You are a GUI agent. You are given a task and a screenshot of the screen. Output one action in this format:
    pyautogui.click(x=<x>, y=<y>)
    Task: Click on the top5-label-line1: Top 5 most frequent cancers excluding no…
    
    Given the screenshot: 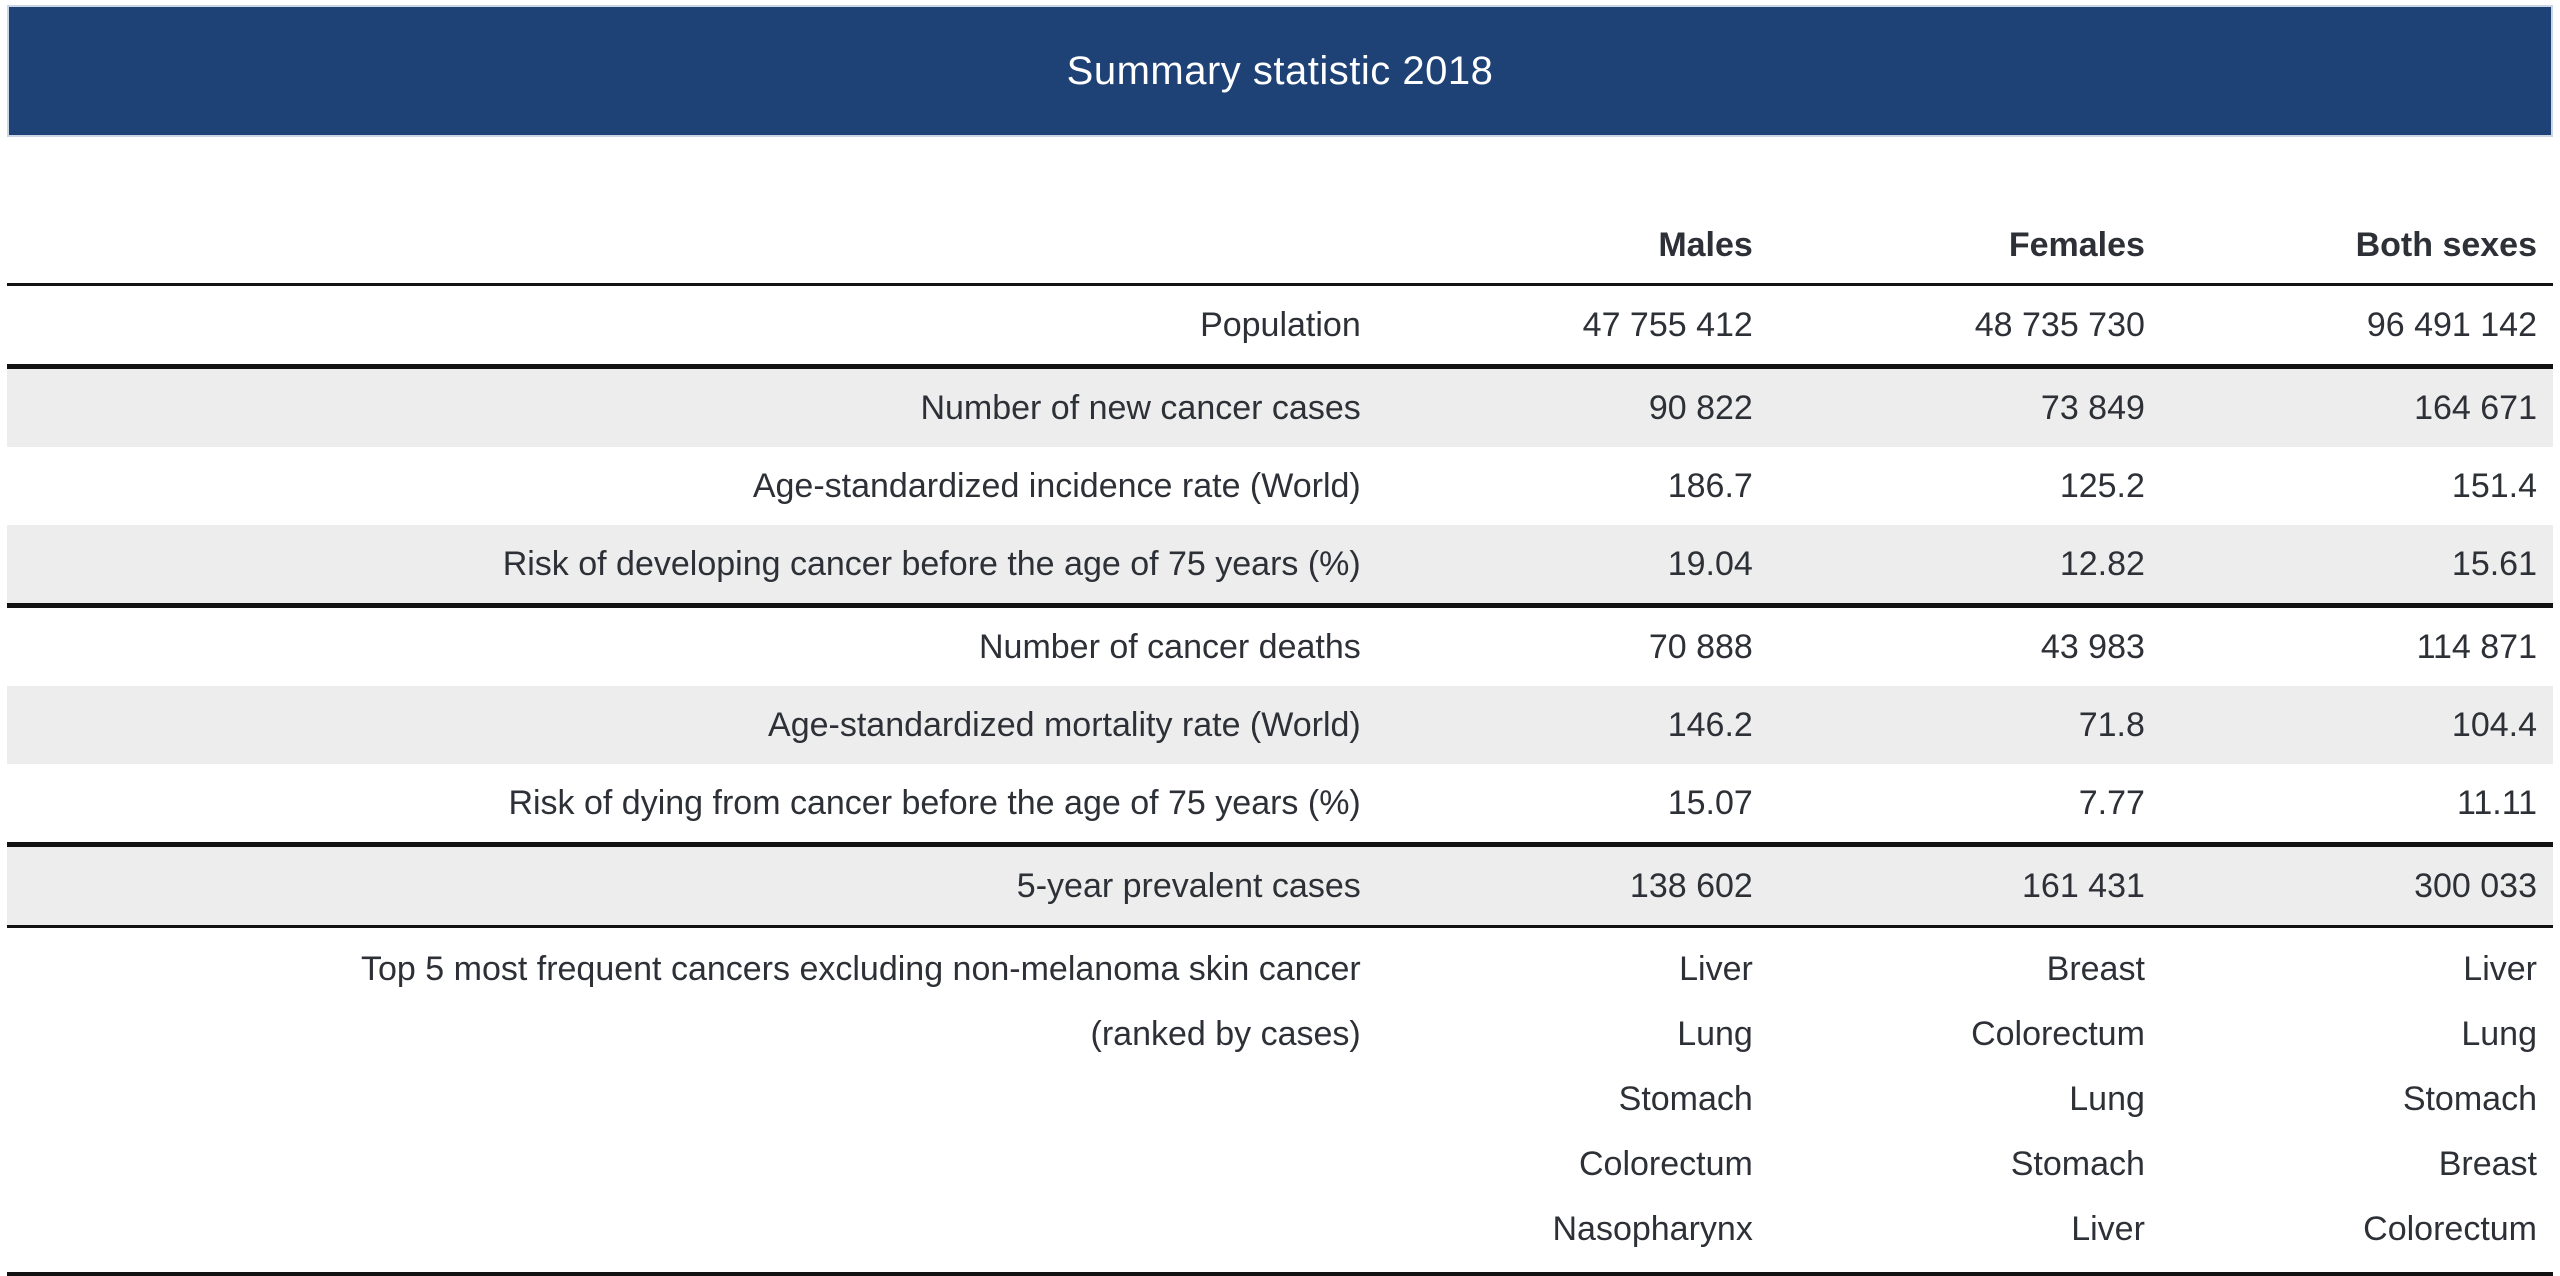 What is the action you would take?
    pyautogui.click(x=861, y=969)
    